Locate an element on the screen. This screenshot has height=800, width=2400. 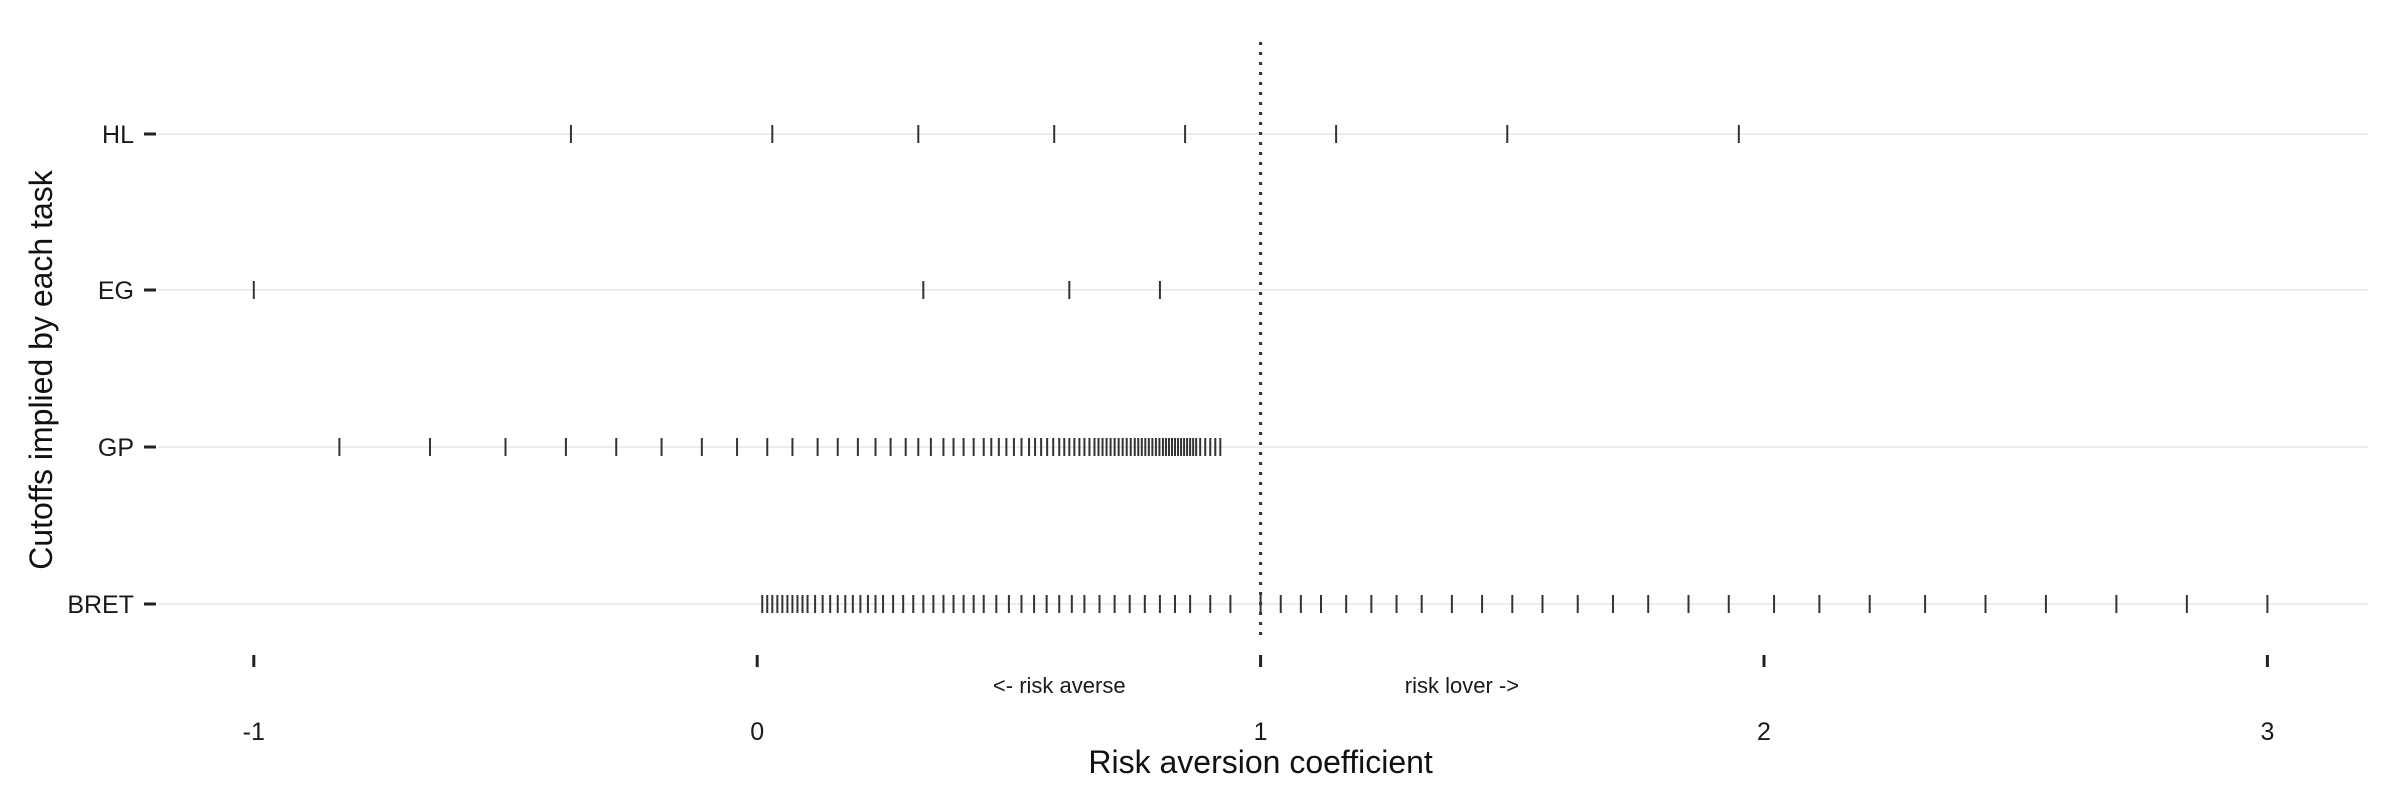
annotation-0: <- risk averse is located at coordinates (1059, 685).